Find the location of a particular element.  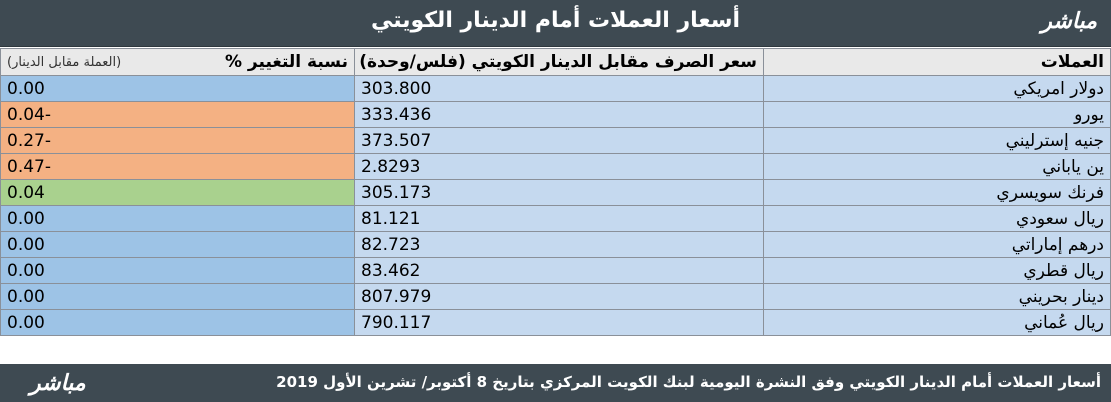

rate-cell: 333.436 is located at coordinates (559, 114).